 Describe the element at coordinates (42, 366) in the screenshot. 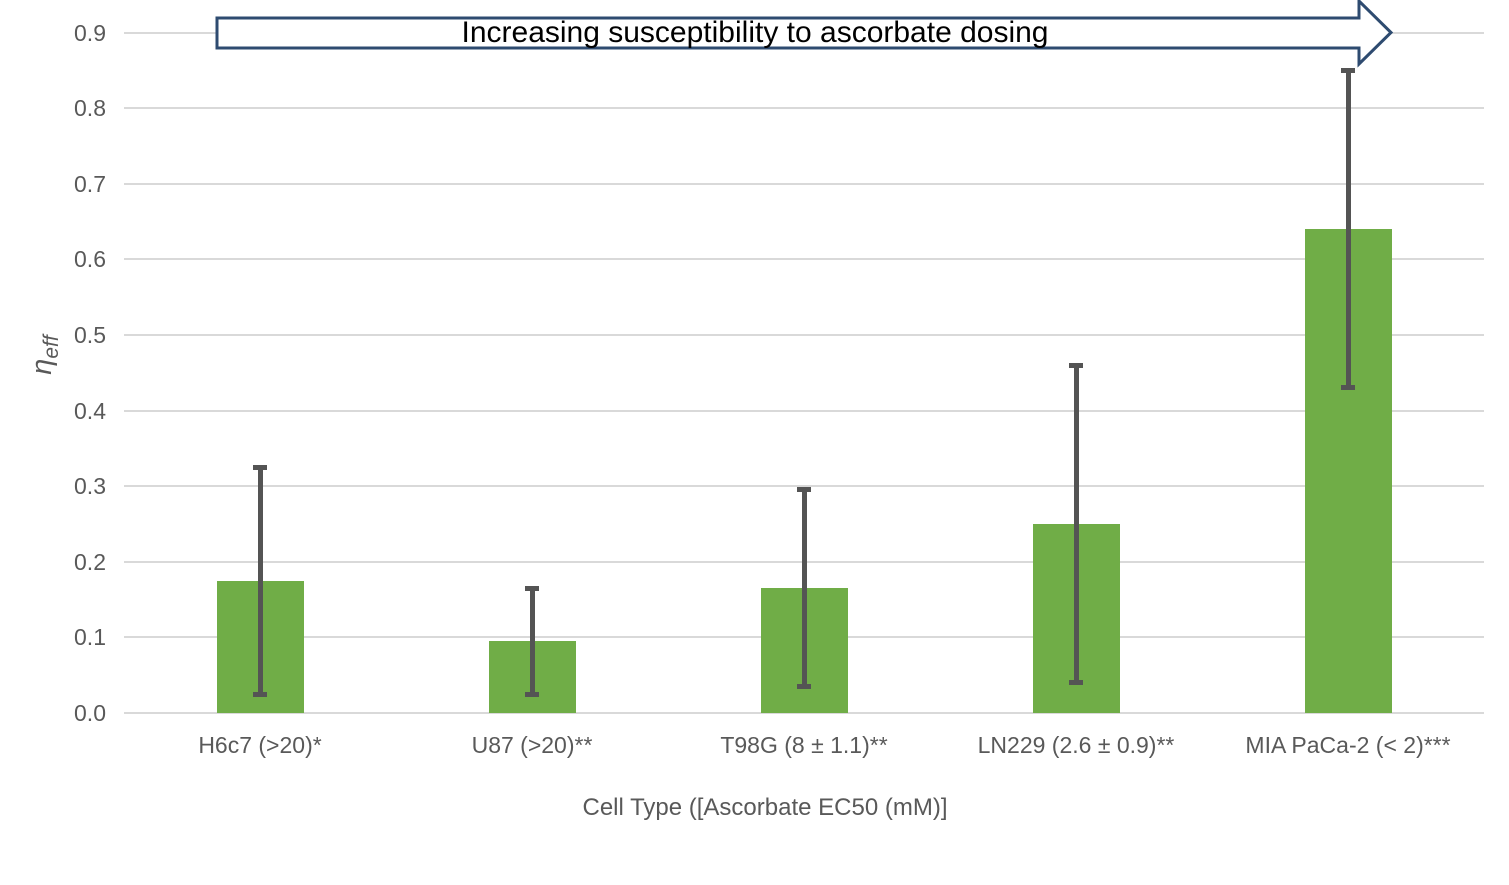

I see `y-axis-title-symbol: η` at that location.